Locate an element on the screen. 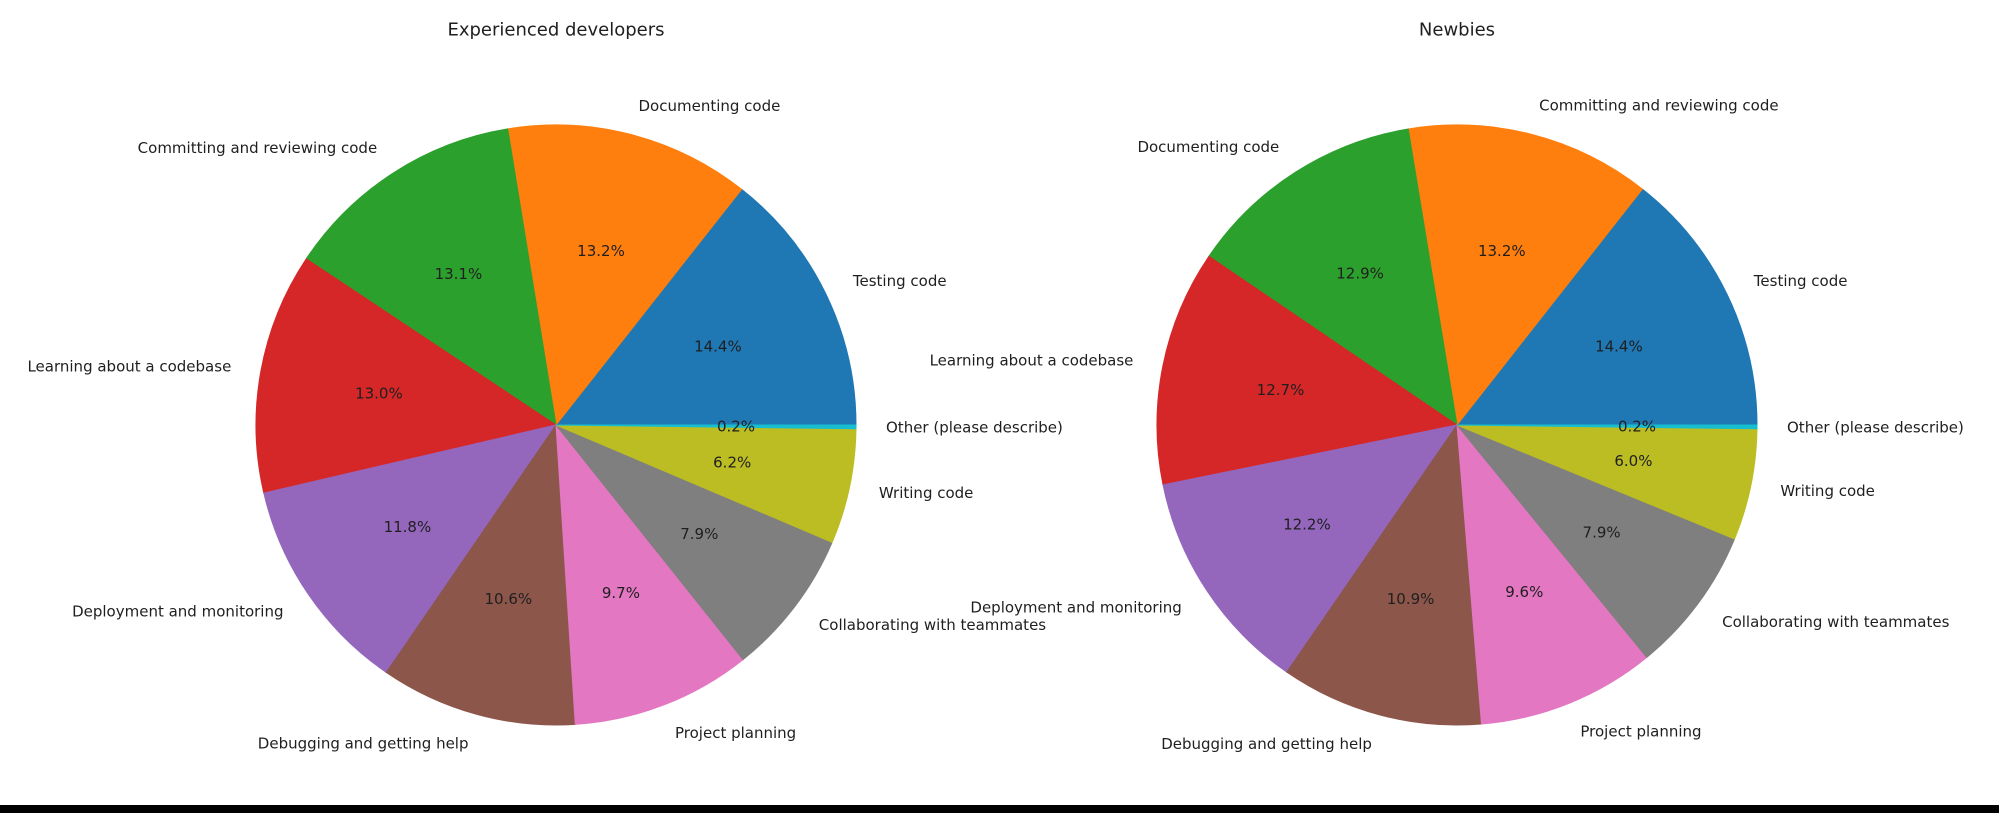 The height and width of the screenshot is (813, 1999). pie-pct-label-documenting-code: 13.2% is located at coordinates (601, 251).